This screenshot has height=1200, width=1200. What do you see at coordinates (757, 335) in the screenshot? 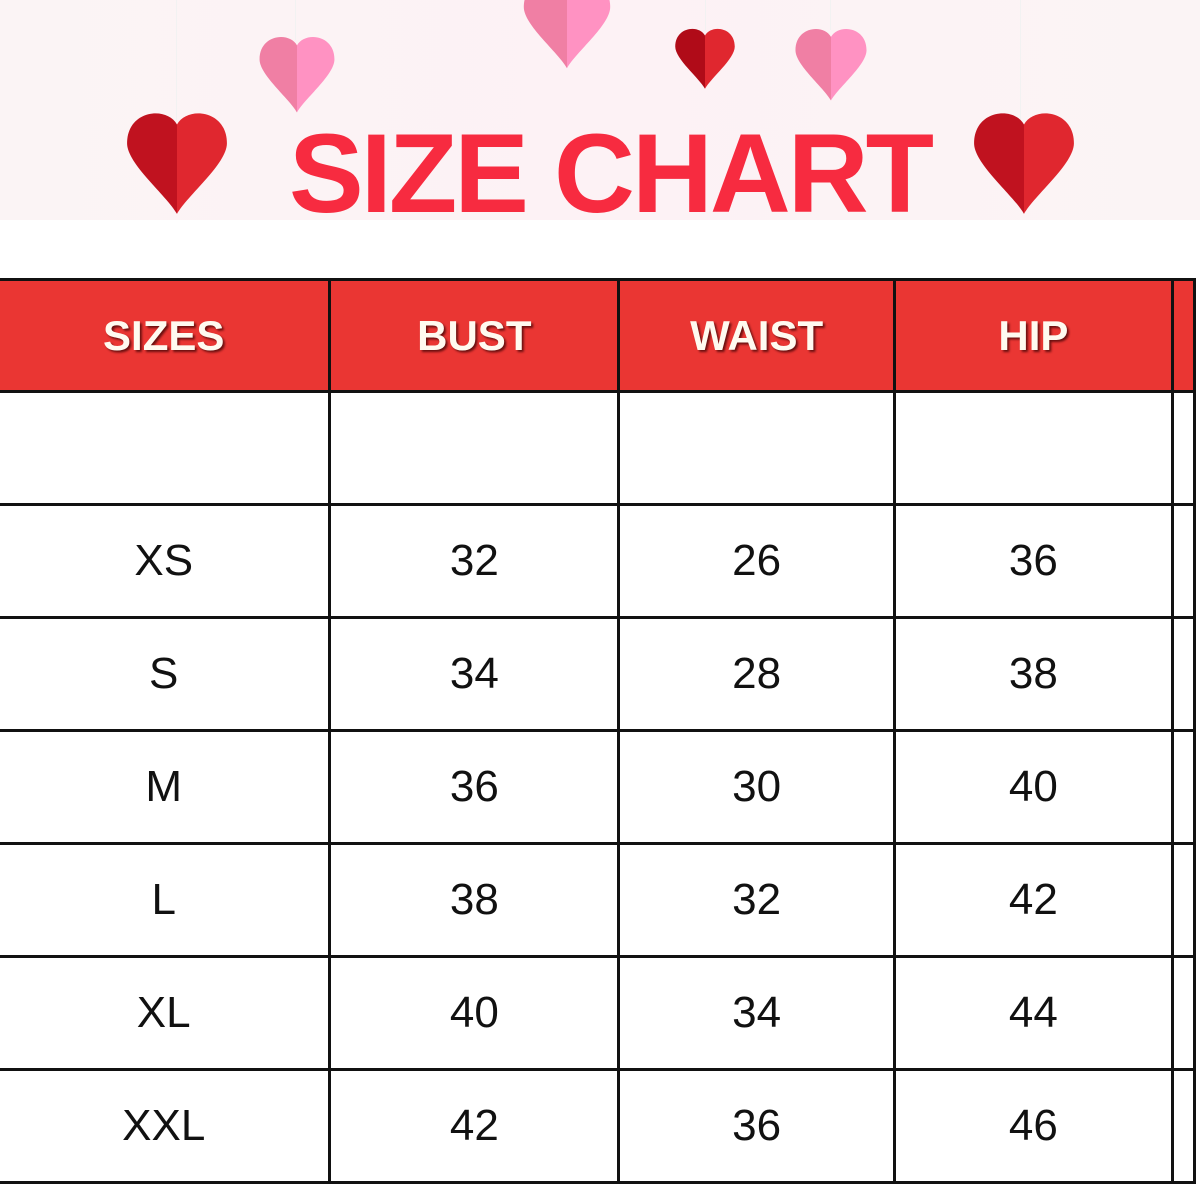
I see `header-waist: WAIST` at bounding box center [757, 335].